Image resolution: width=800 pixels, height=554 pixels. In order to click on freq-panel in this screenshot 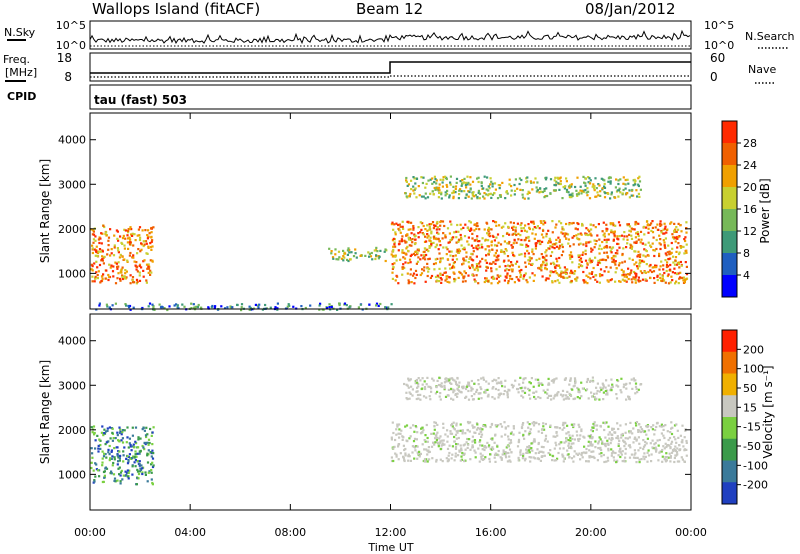, I will do `click(390, 67)`.